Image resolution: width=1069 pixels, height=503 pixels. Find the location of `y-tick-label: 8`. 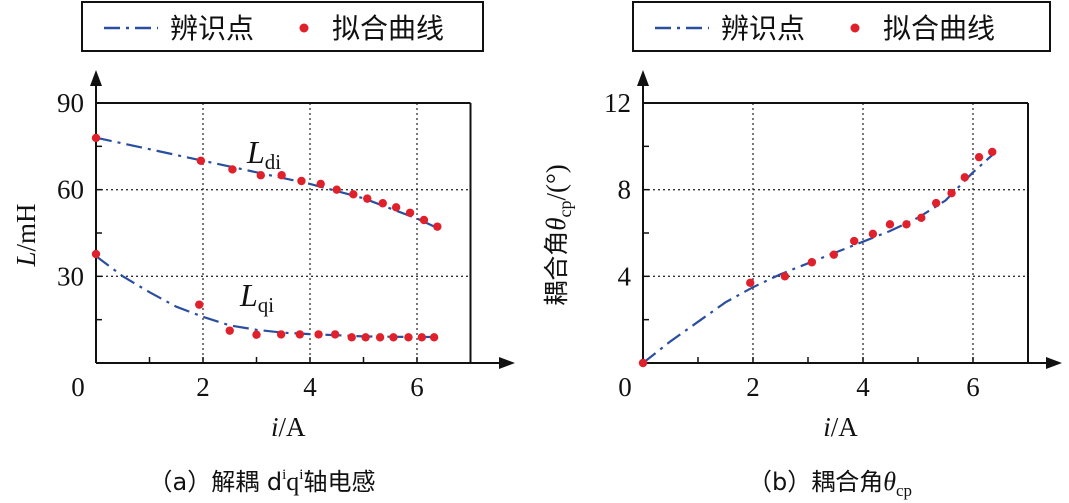

y-tick-label: 8 is located at coordinates (625, 190).